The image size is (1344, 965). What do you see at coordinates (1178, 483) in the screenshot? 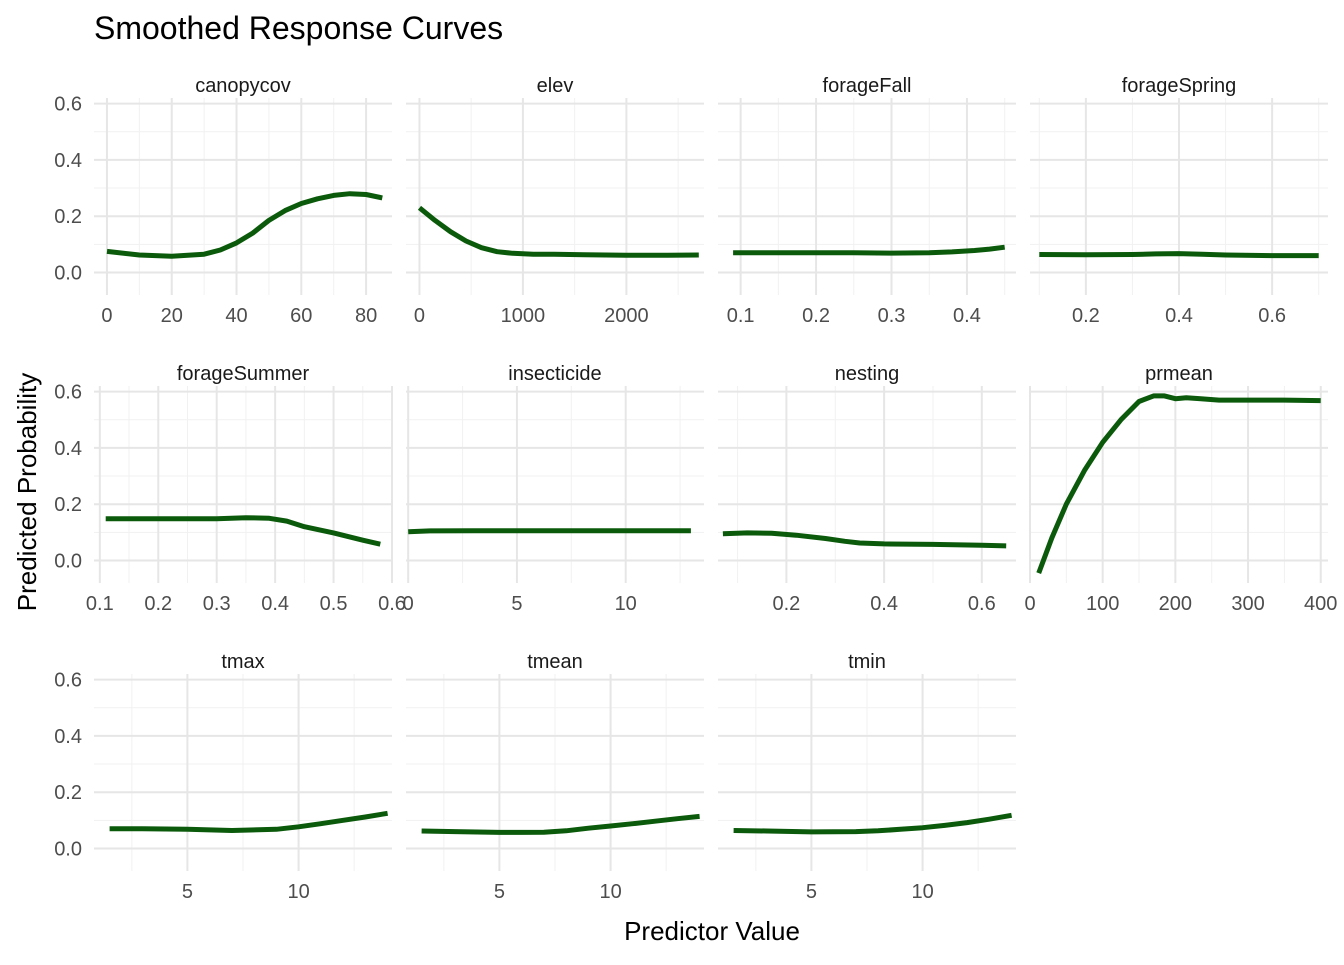
I see `series-line-prmean` at bounding box center [1178, 483].